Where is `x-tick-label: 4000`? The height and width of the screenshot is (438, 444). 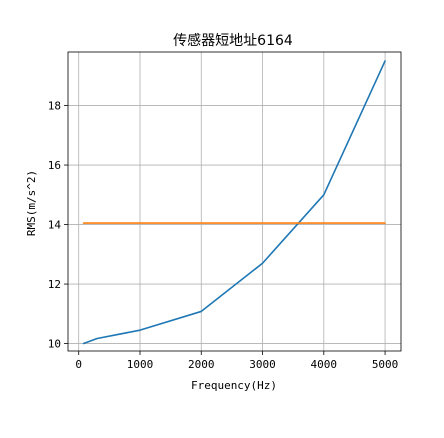
x-tick-label: 4000 is located at coordinates (324, 364).